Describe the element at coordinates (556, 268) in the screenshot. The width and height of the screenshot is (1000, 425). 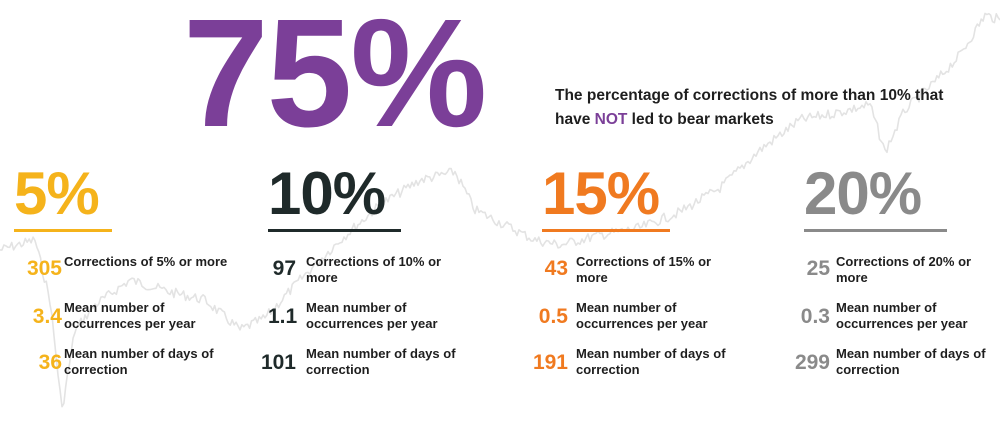
I see `stat-value: 43` at that location.